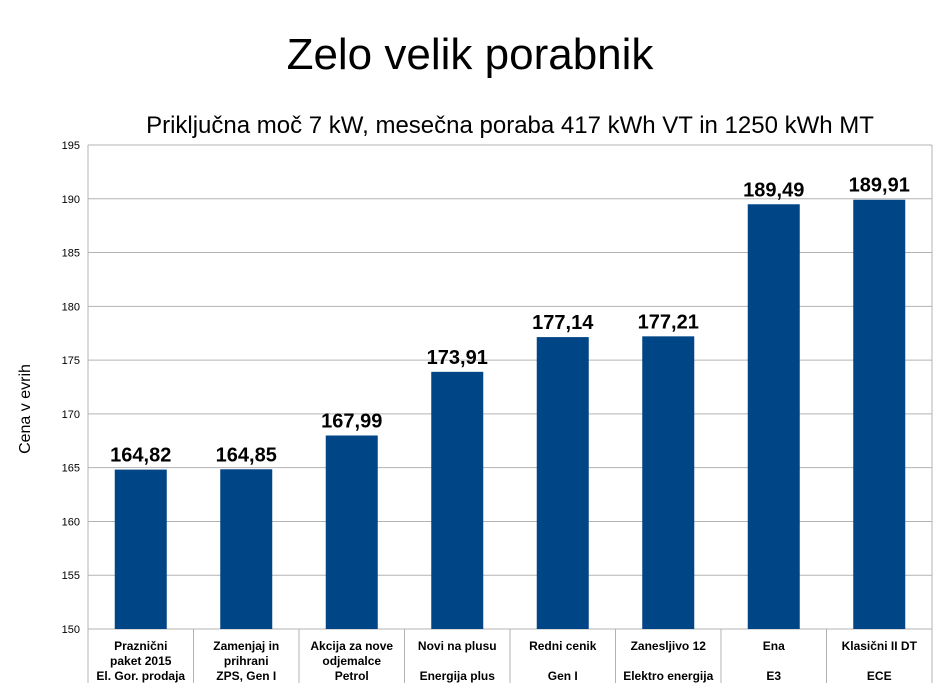 This screenshot has height=700, width=940. Describe the element at coordinates (246, 455) in the screenshot. I see `data-label: 164,85` at that location.